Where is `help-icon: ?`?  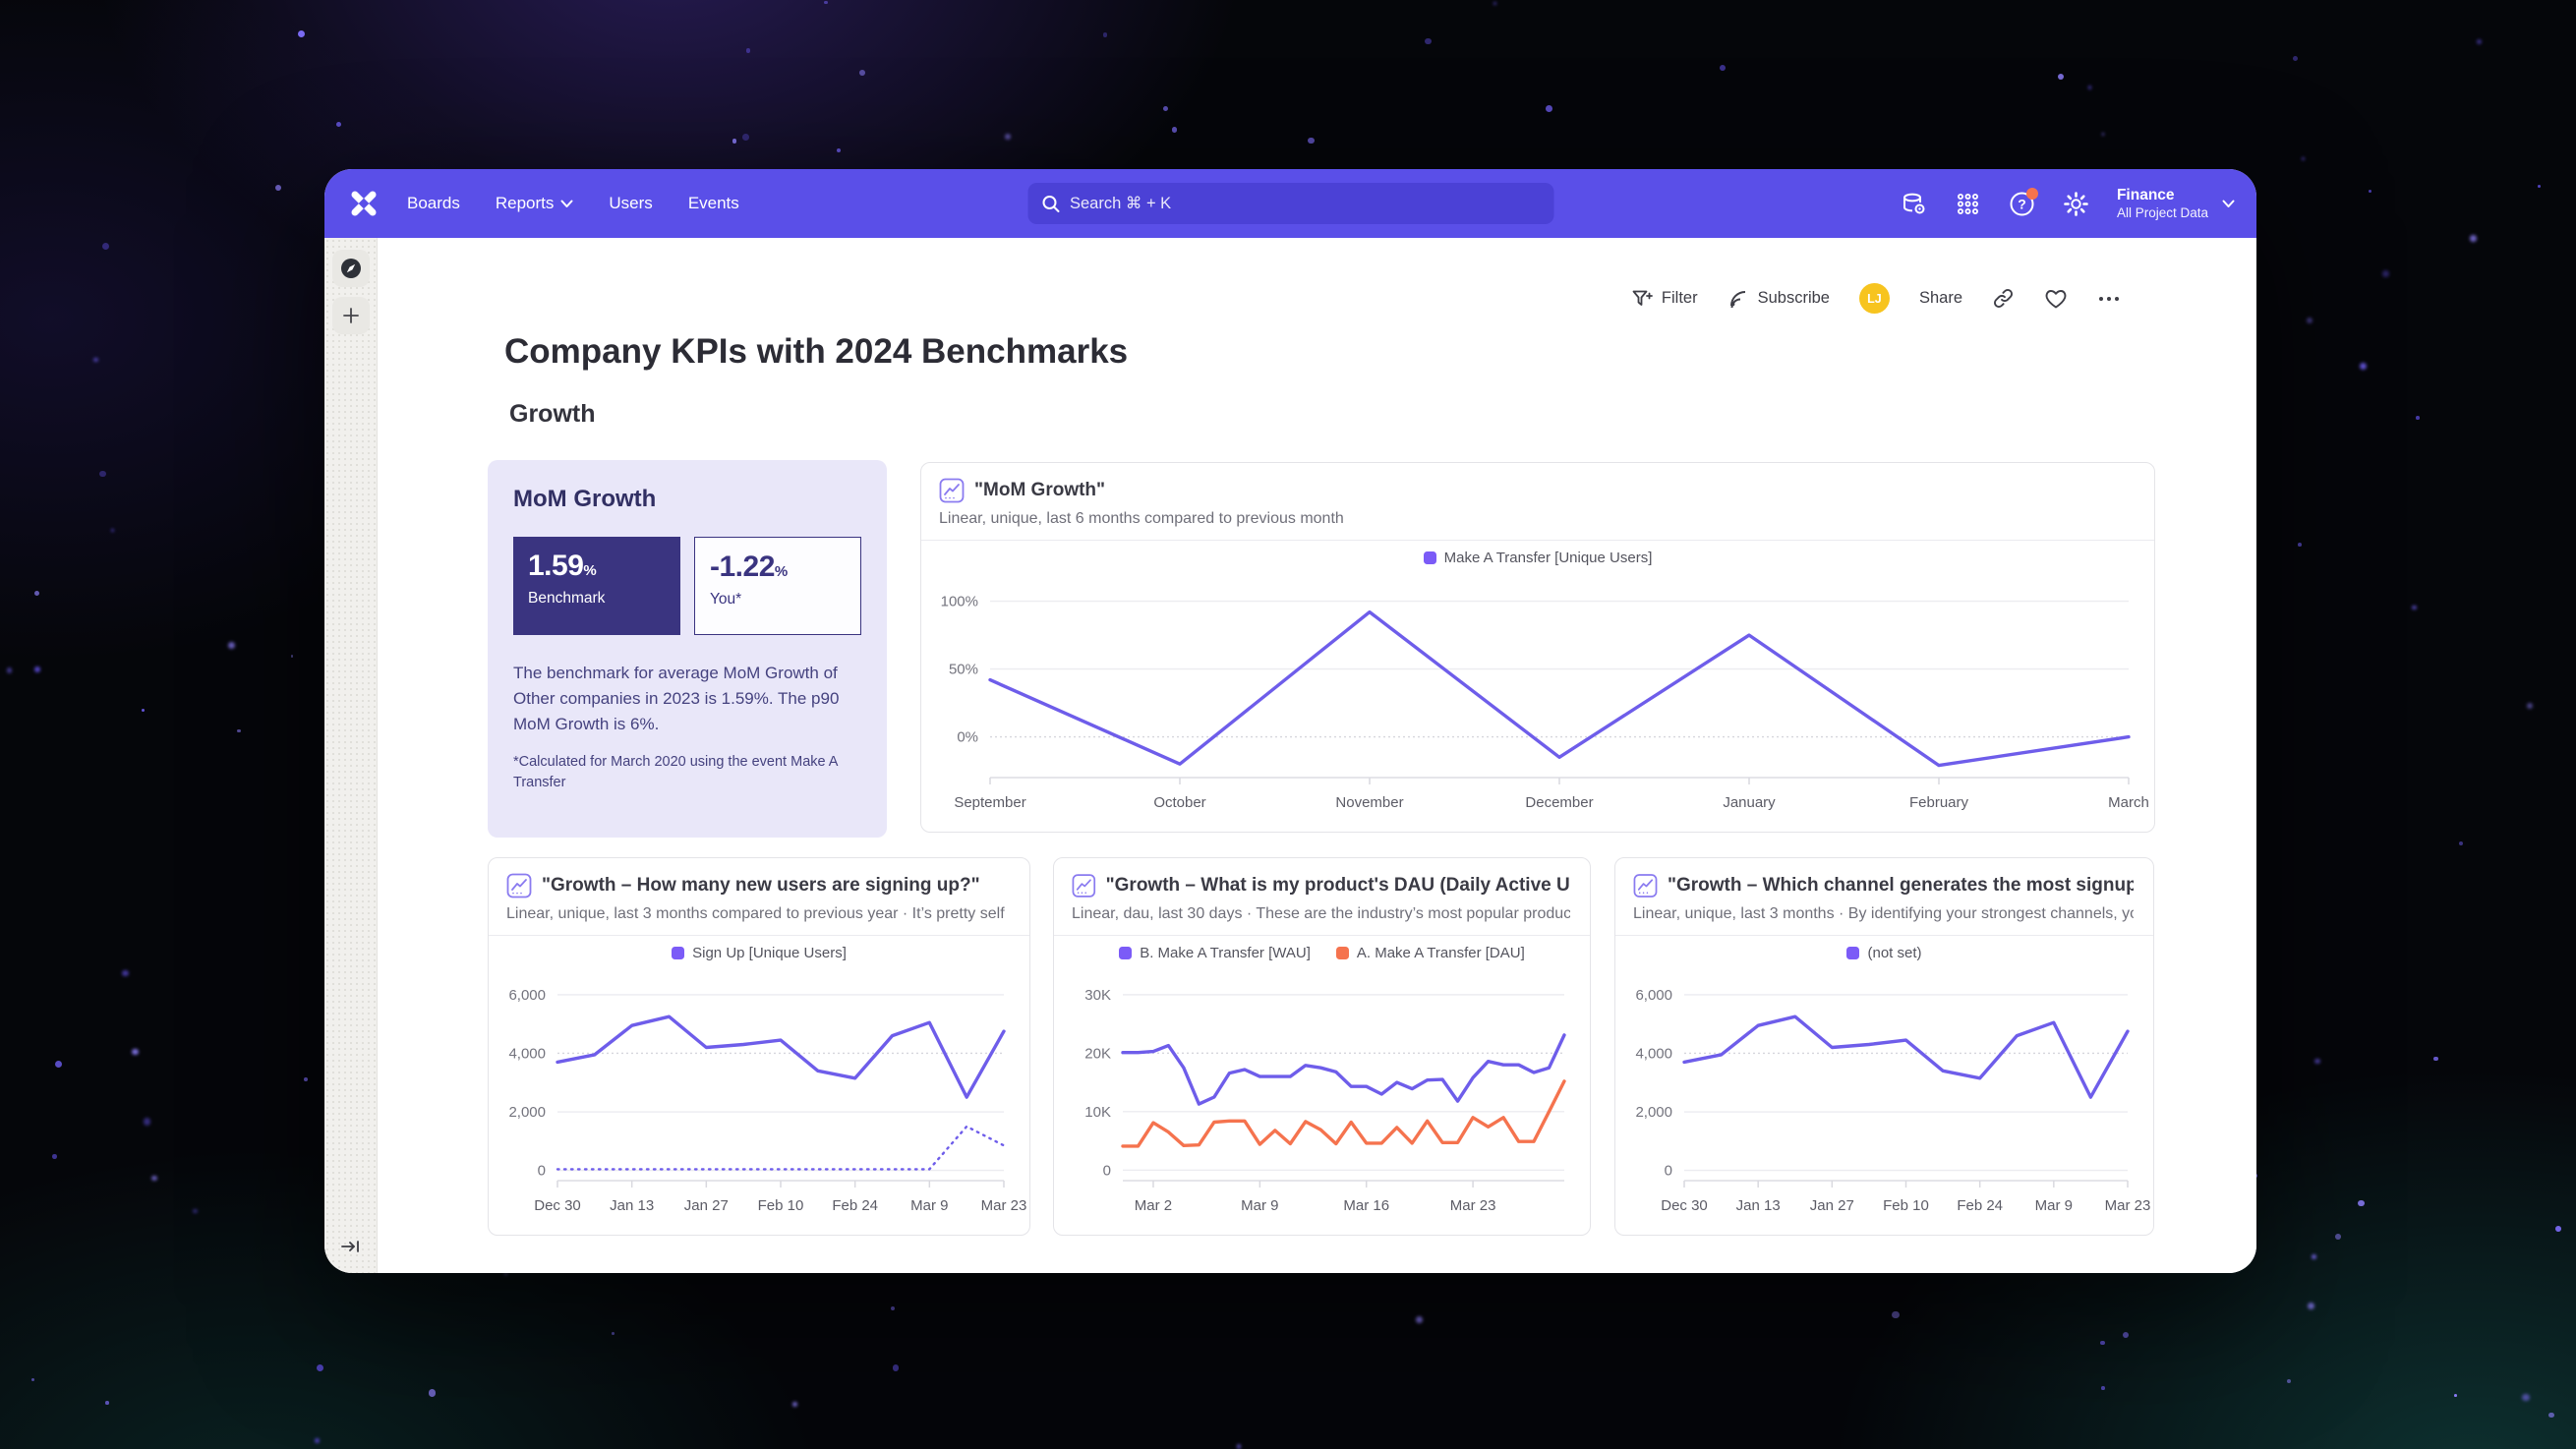
help-icon: ? is located at coordinates (2023, 202).